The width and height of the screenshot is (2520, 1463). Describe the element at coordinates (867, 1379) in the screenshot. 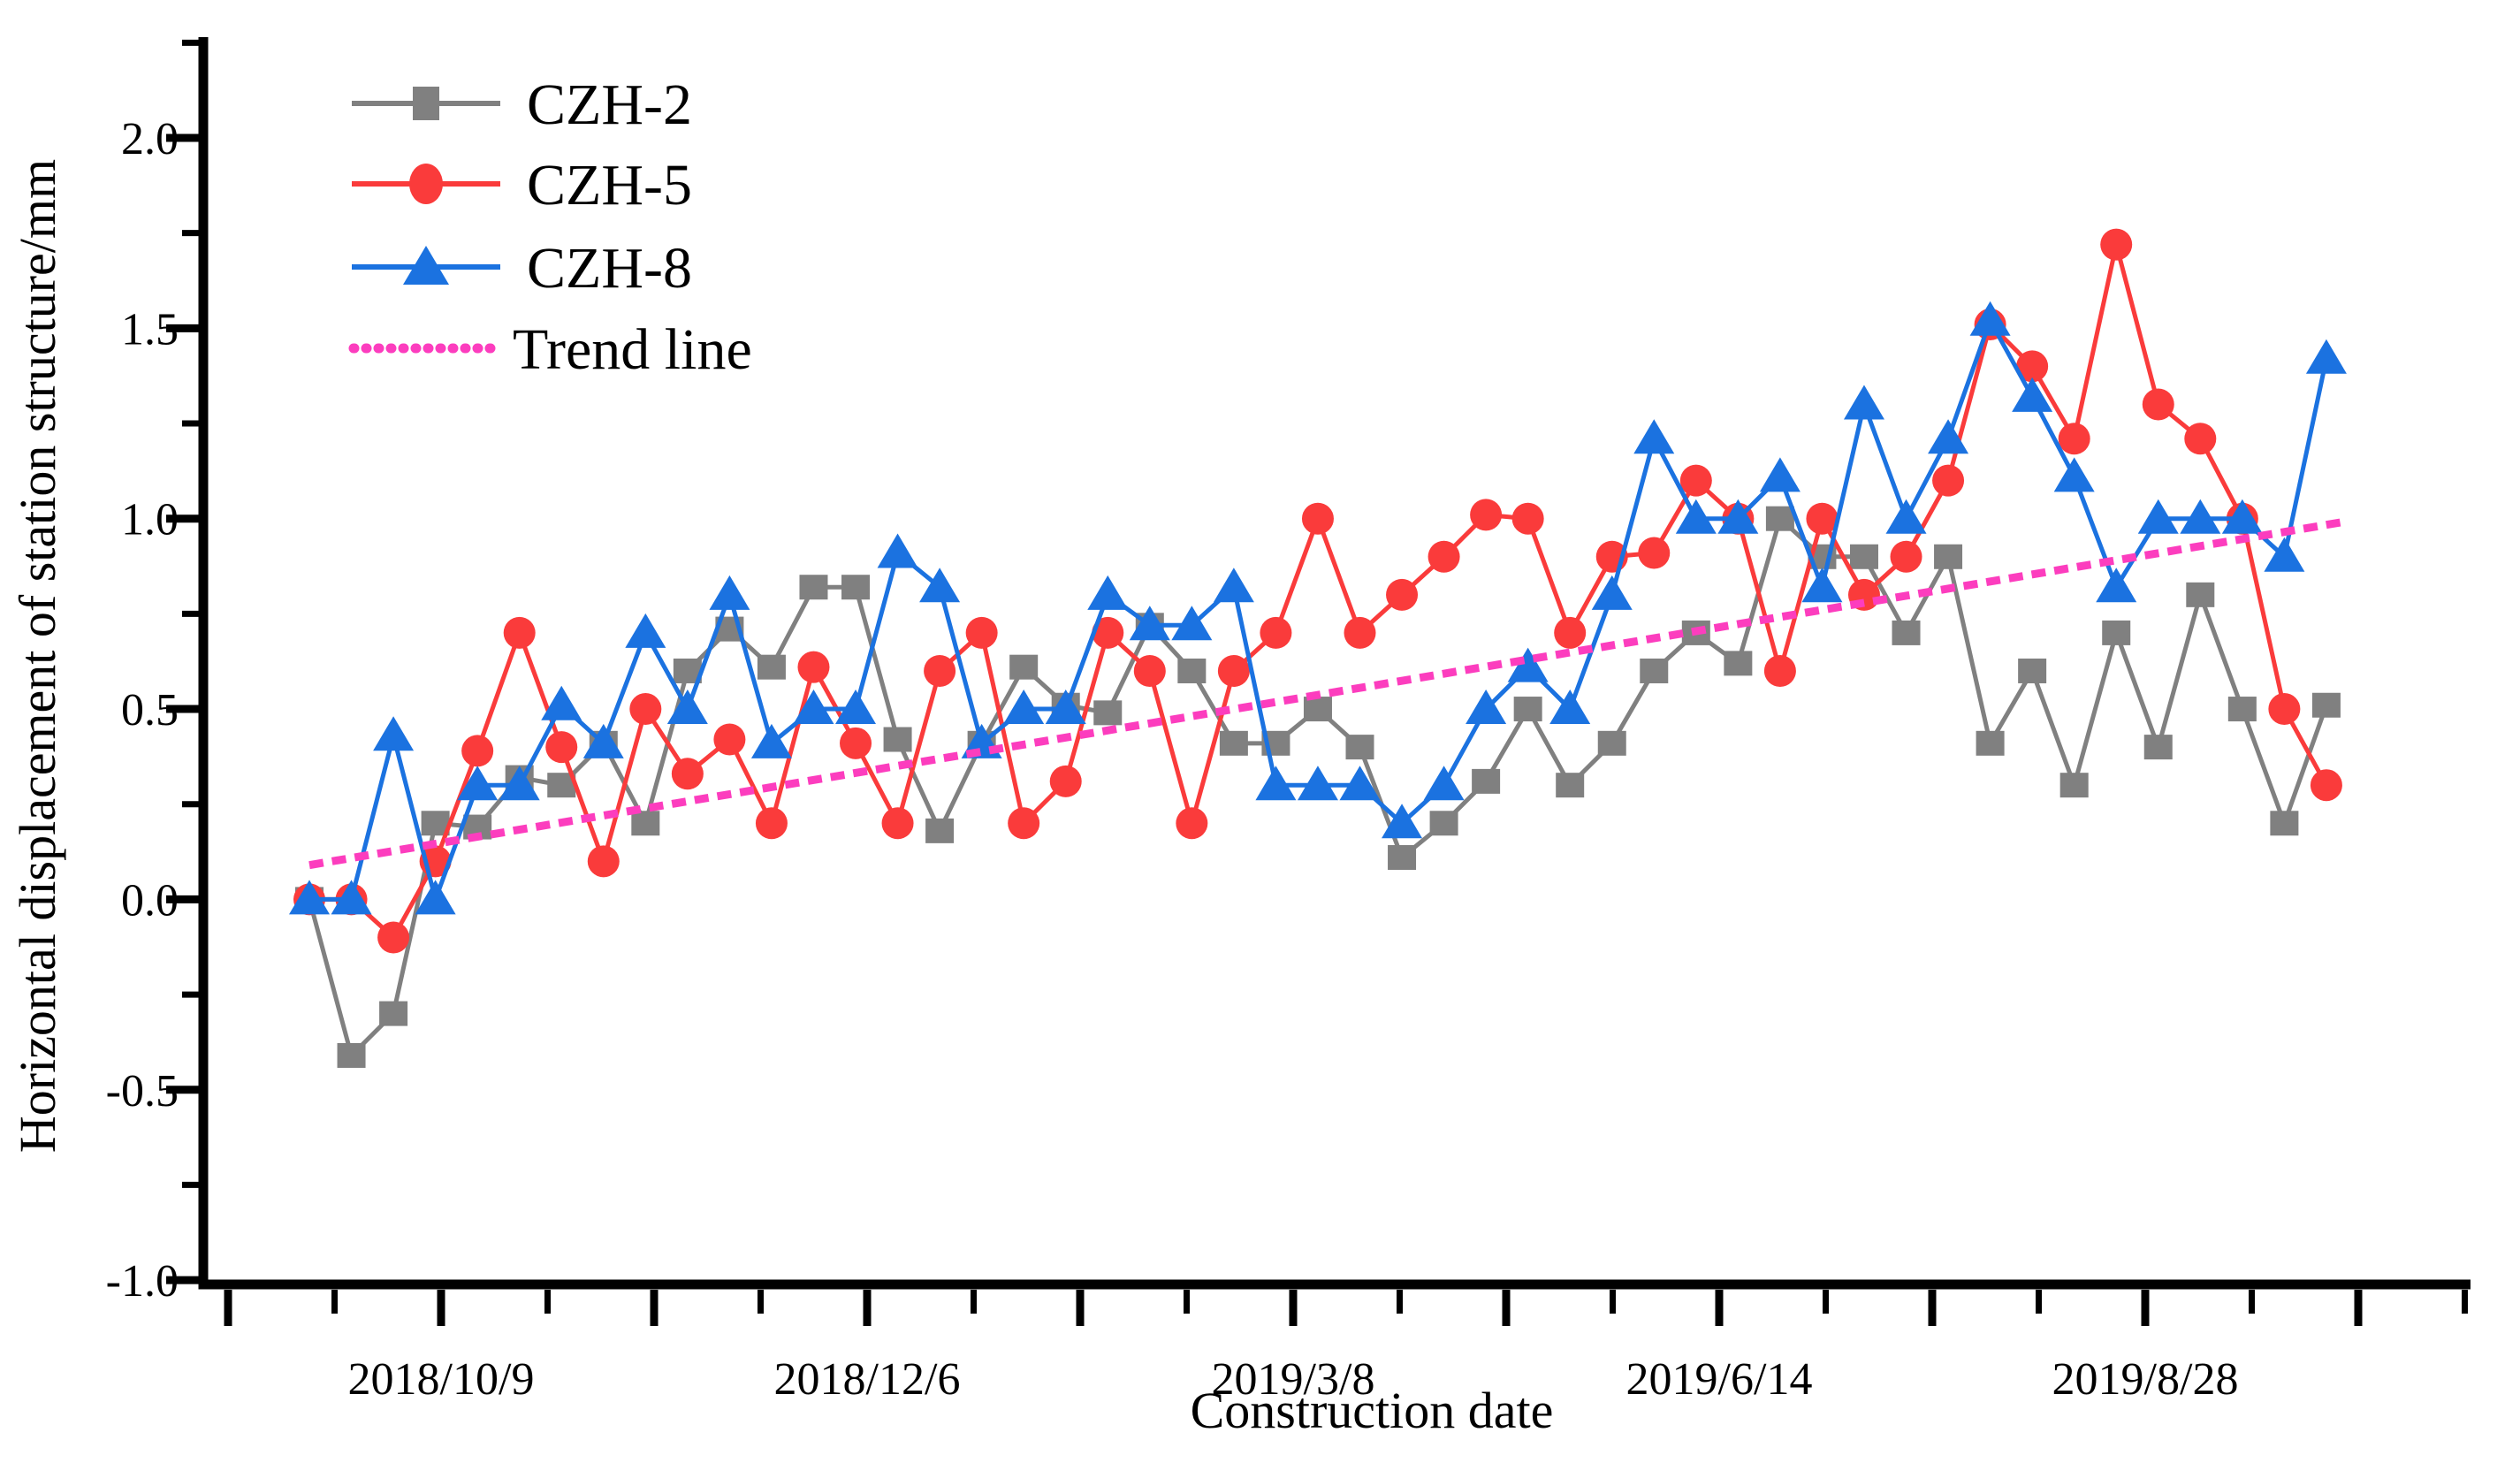

I see `x-tick-label: 2018/12/6` at that location.